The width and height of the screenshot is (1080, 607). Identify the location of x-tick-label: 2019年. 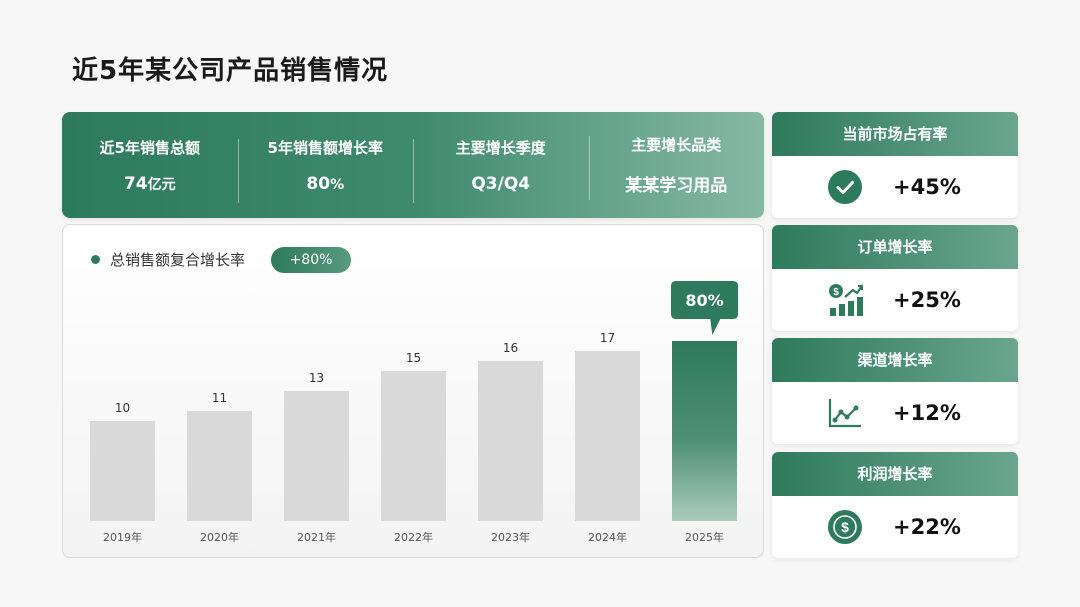
(122, 537).